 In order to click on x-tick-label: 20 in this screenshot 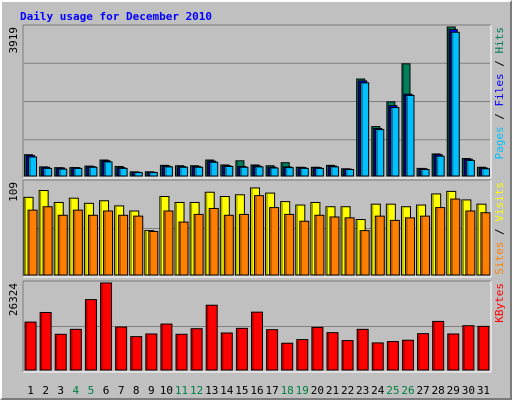, I will do `click(317, 390)`.